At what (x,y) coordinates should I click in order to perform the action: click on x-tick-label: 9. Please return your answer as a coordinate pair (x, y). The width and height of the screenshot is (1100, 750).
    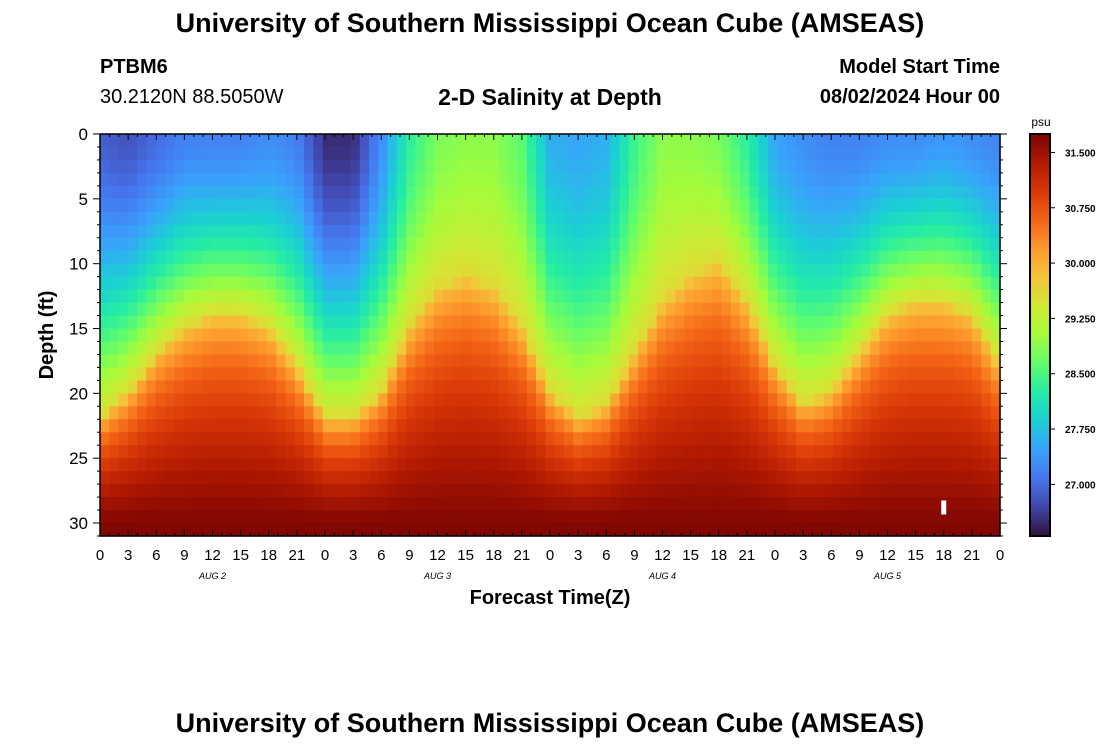
    Looking at the image, I should click on (634, 555).